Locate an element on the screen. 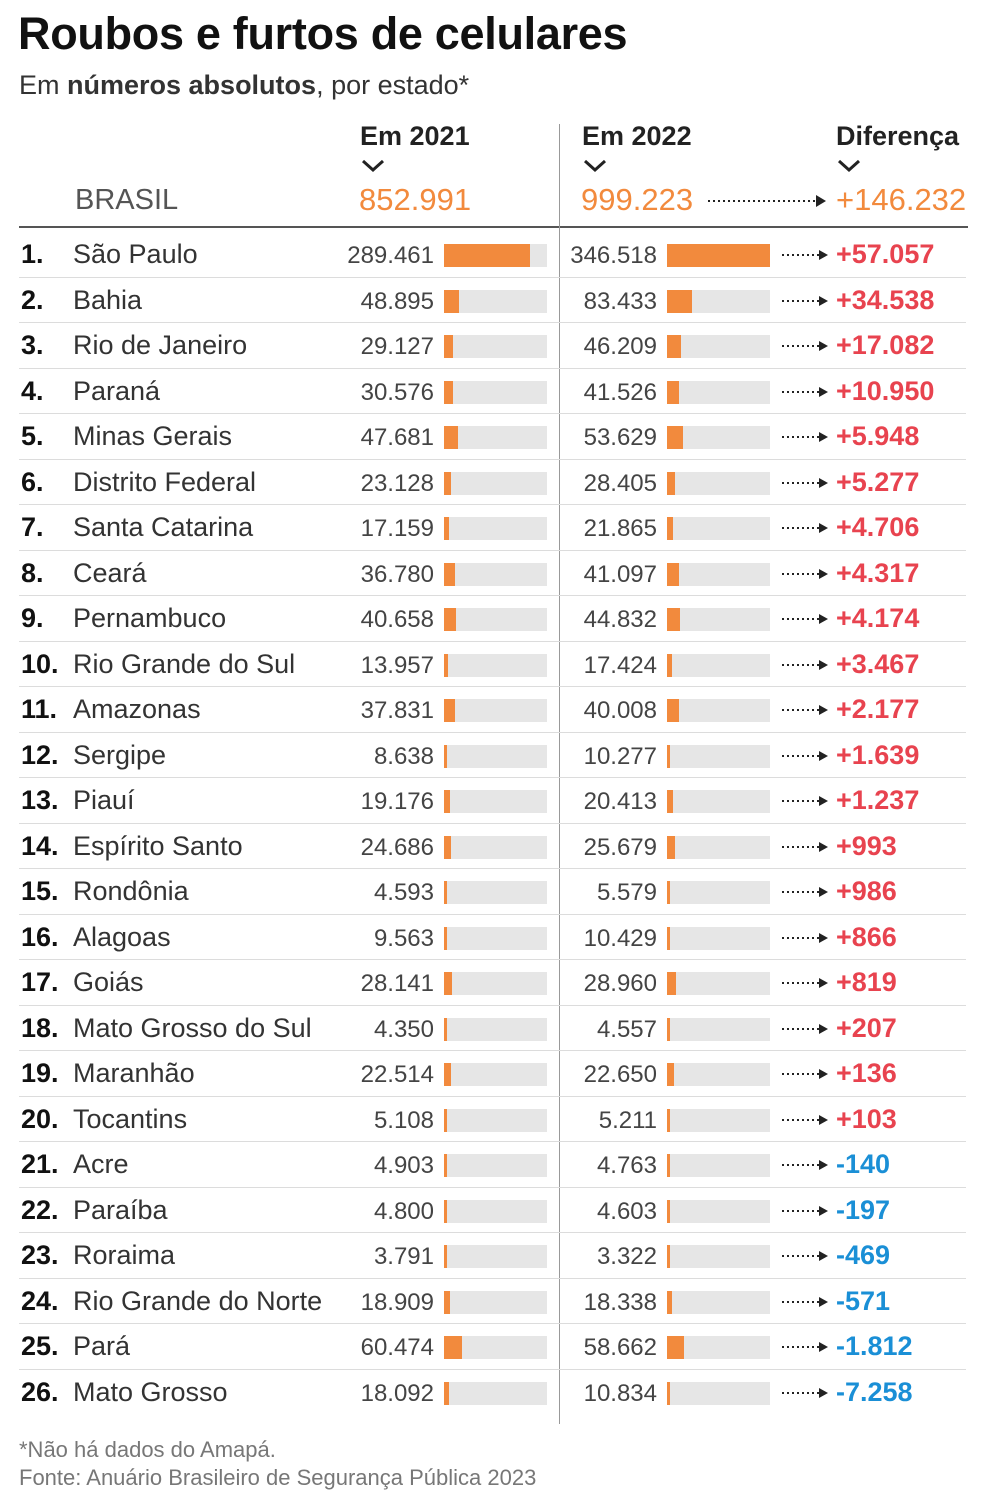 This screenshot has height=1503, width=984. header-divider is located at coordinates (493, 227).